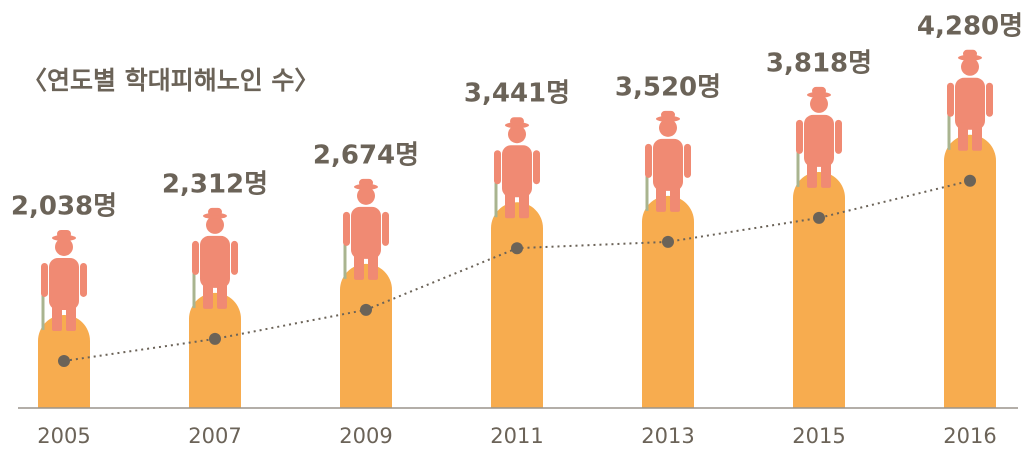 The width and height of the screenshot is (1023, 451). I want to click on x-tick-label: 2007, so click(214, 436).